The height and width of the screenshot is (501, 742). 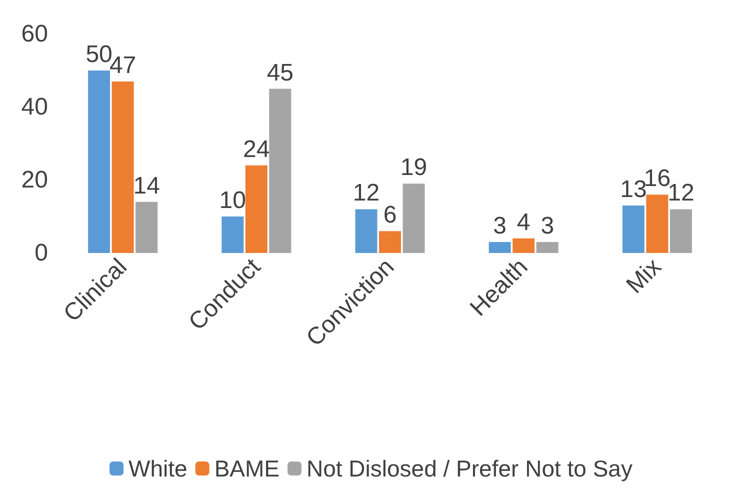 What do you see at coordinates (469, 469) in the screenshot?
I see `legend-label: Not Dislosed / Prefer Not to Say` at bounding box center [469, 469].